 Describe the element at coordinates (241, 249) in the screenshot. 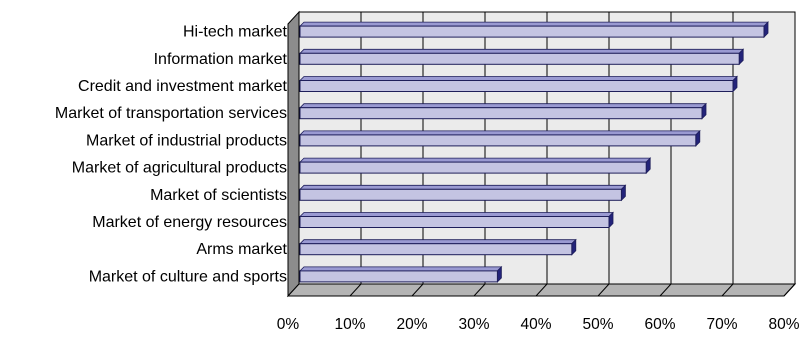

I see `category-label: Arms market` at that location.